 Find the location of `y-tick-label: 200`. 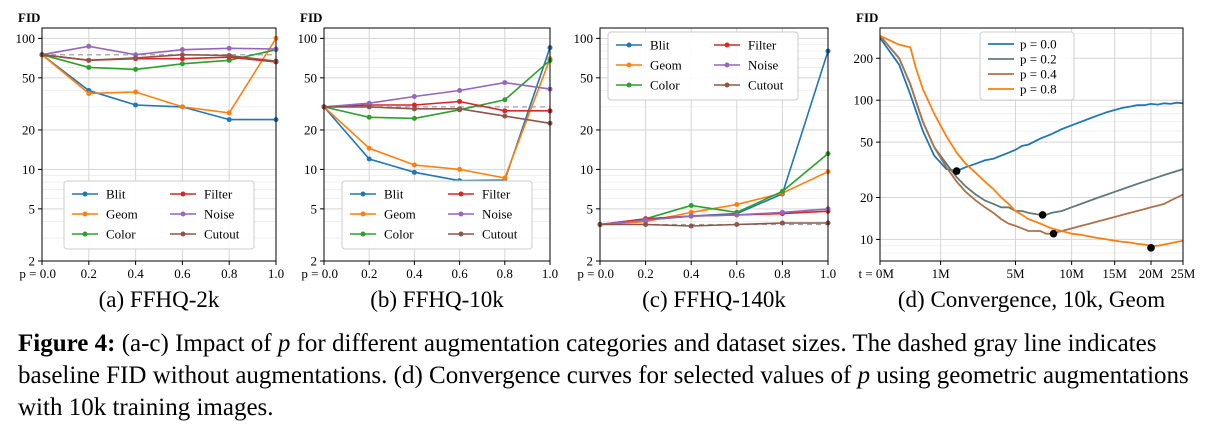

y-tick-label: 200 is located at coordinates (864, 58).